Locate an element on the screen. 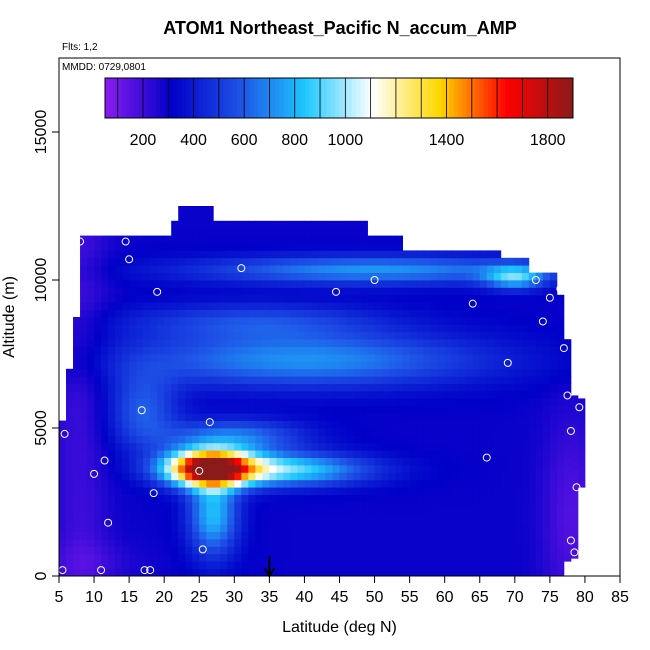 This screenshot has height=650, width=650. colorbar-tick-label: 600 is located at coordinates (244, 140).